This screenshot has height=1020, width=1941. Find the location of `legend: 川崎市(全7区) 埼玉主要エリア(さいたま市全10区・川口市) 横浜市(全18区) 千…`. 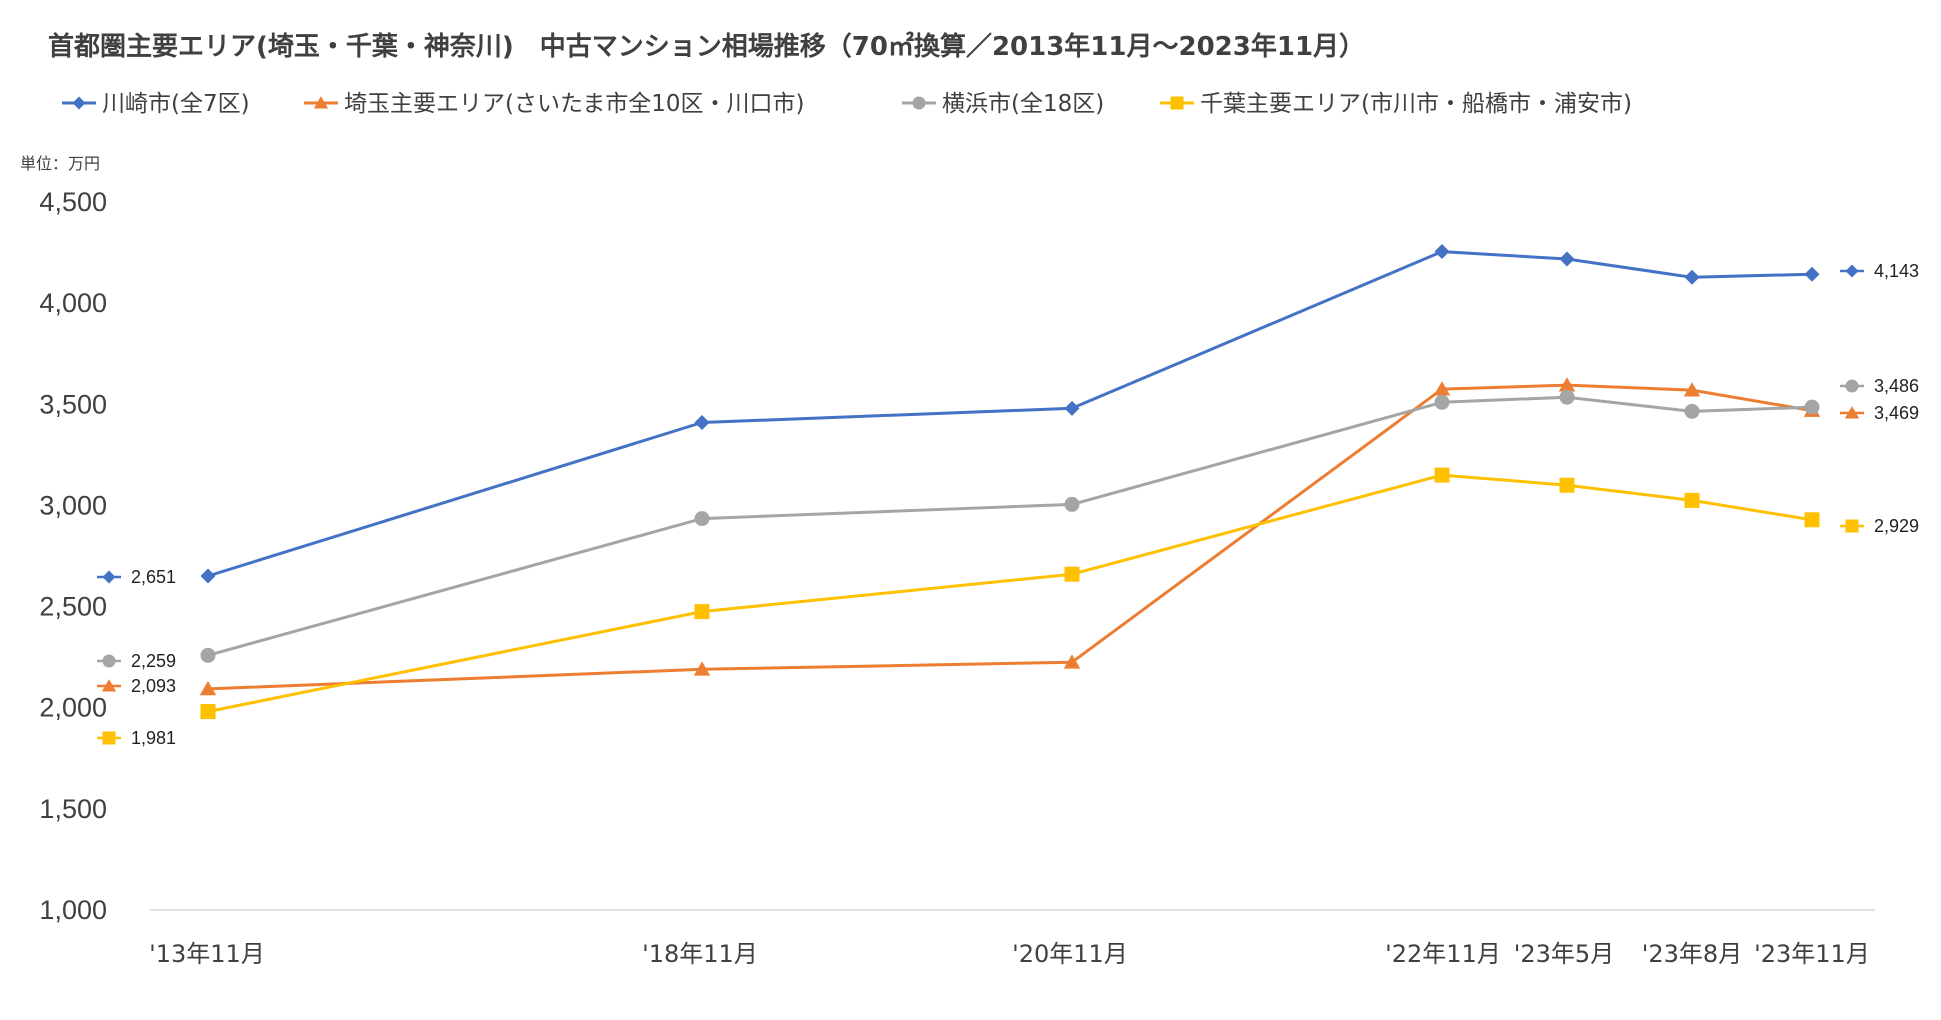

legend: 川崎市(全7区) 埼玉主要エリア(さいたま市全10区・川口市) 横浜市(全18区) 千… is located at coordinates (847, 104).